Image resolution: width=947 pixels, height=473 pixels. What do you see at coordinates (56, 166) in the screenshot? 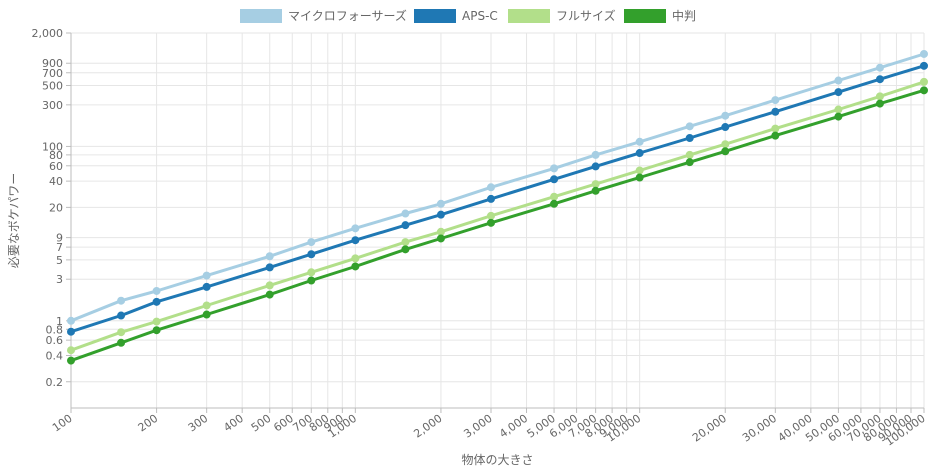
I see `y-tick-label: 60` at bounding box center [56, 166].